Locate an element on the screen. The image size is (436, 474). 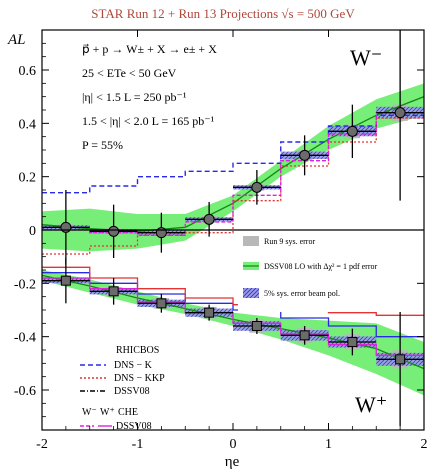
legend-wplus-header: W⁺ is located at coordinates (107, 412).